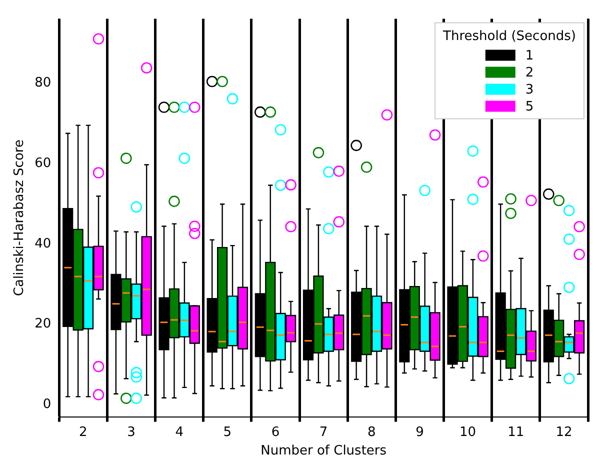 The width and height of the screenshot is (608, 467). Describe the element at coordinates (529, 56) in the screenshot. I see `legend-label: 1` at that location.